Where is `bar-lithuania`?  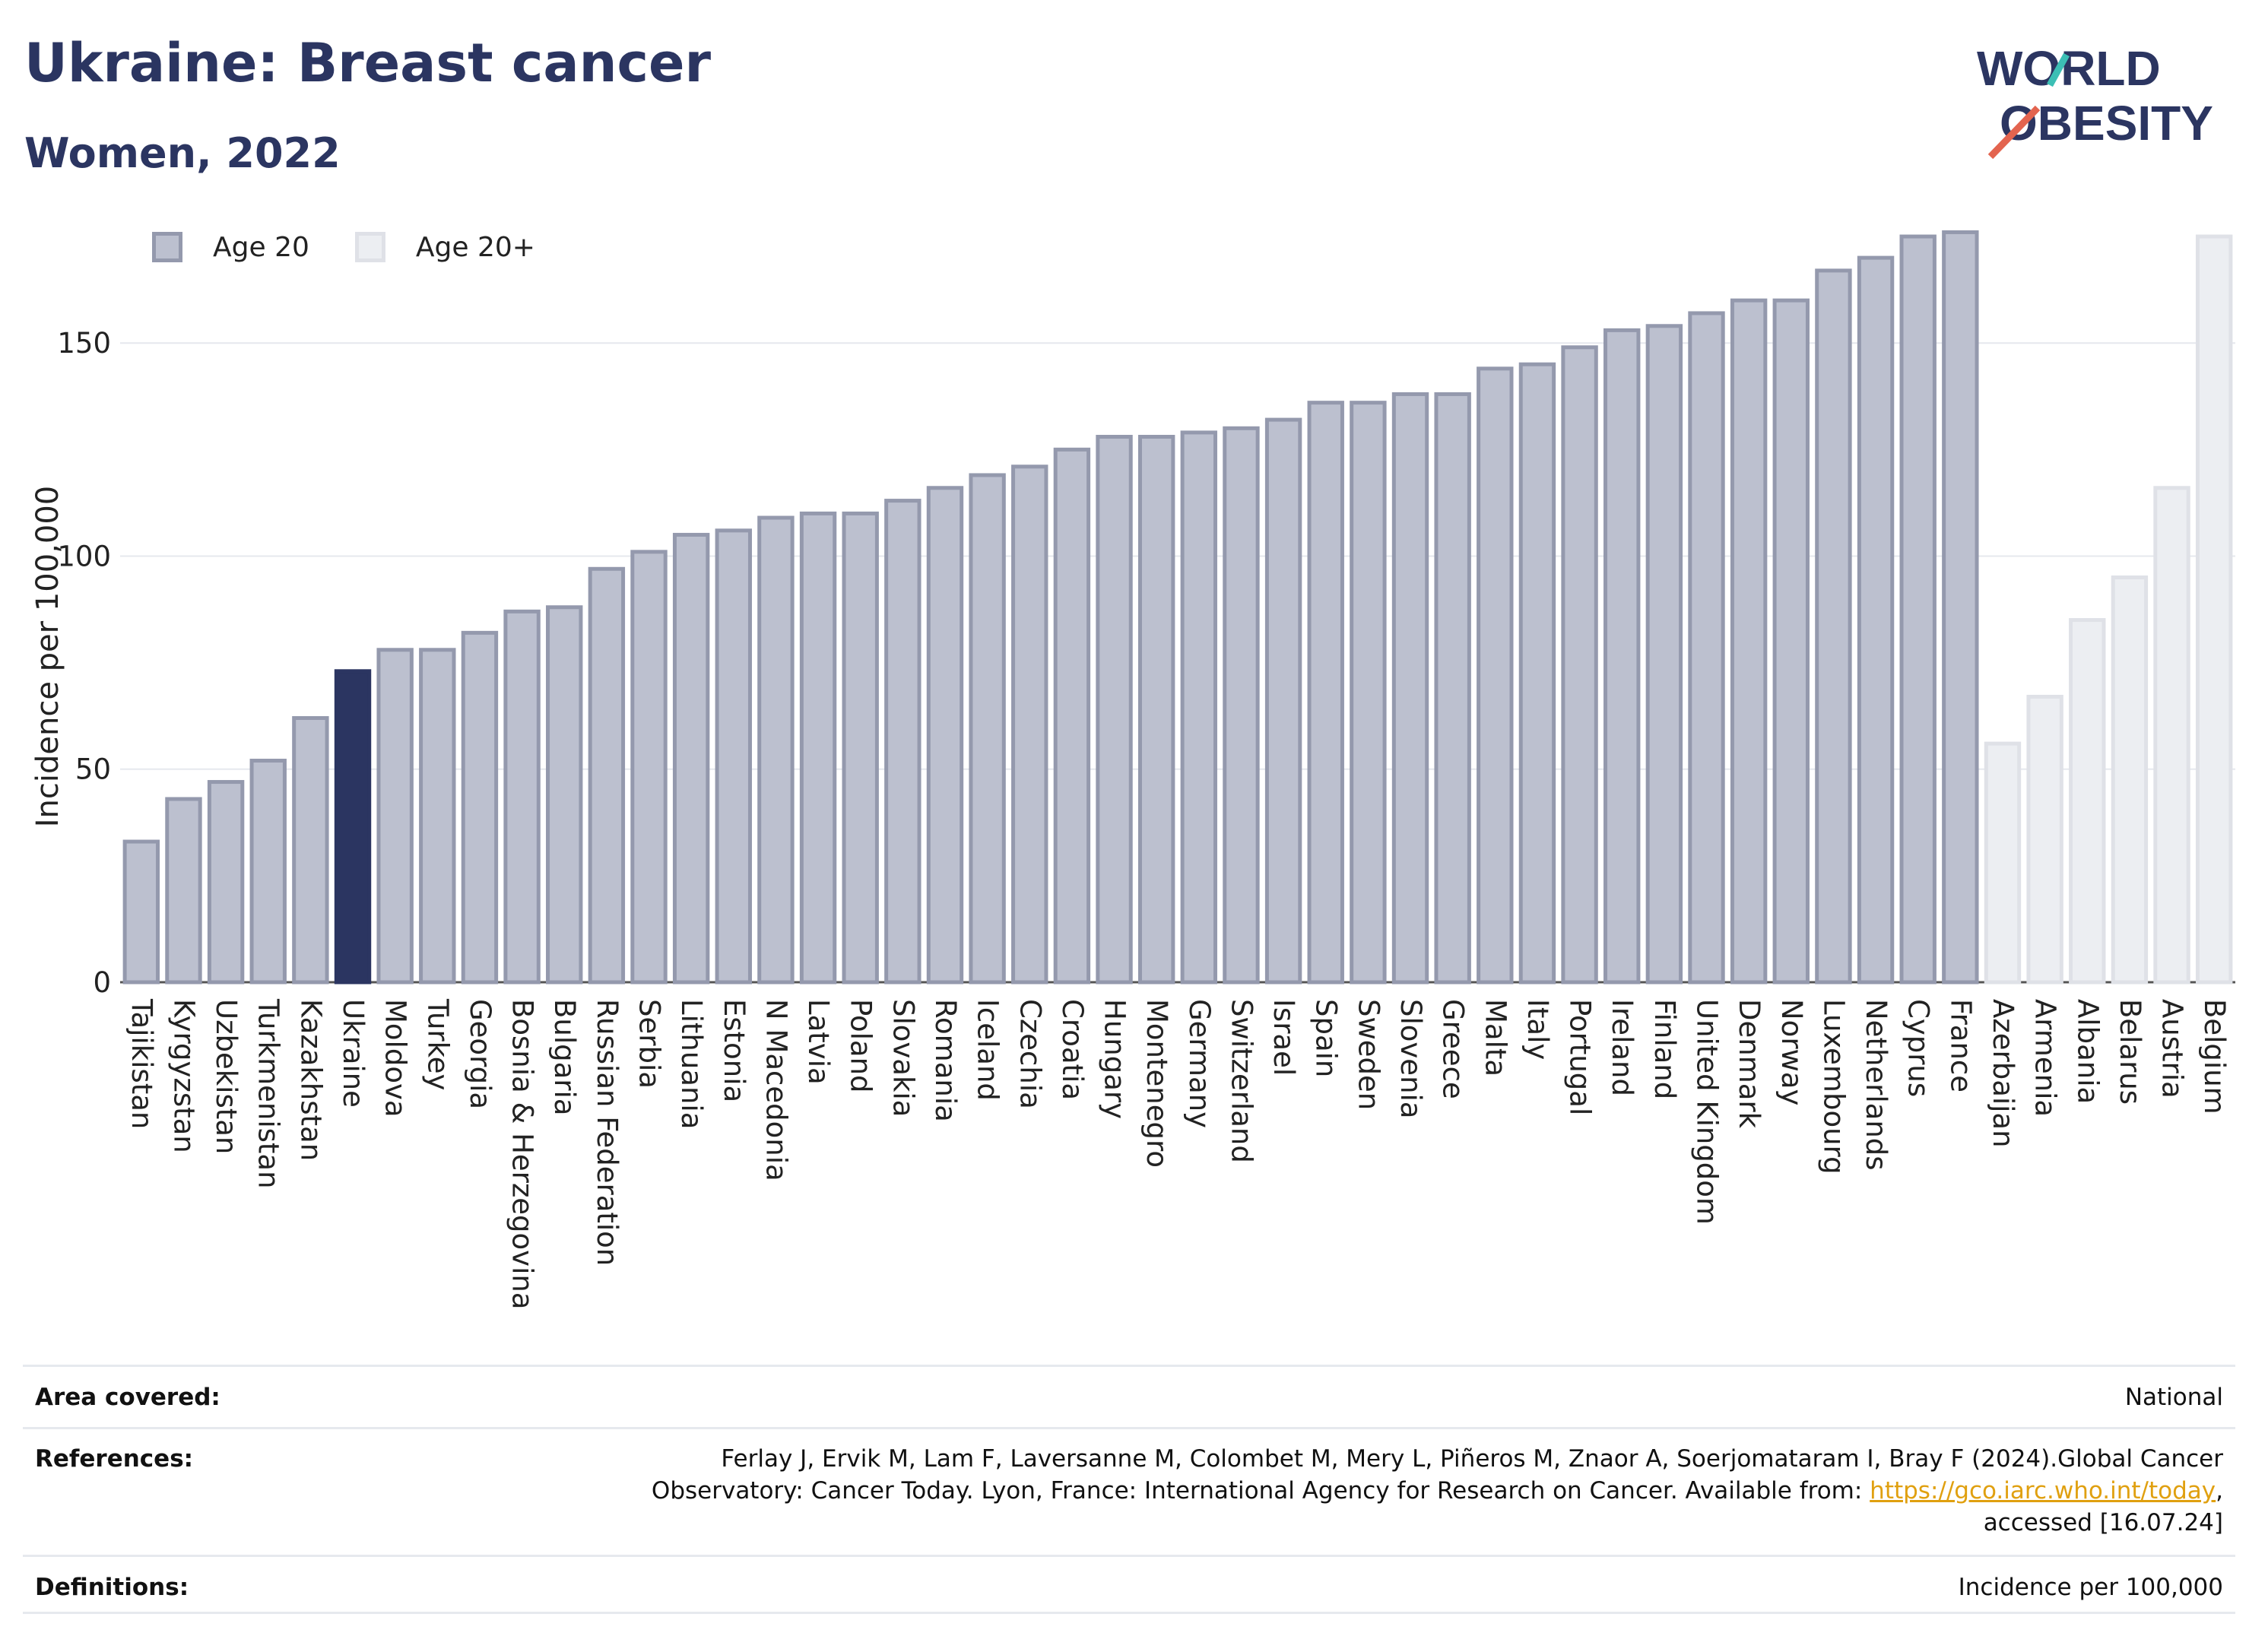
bar-lithuania is located at coordinates (691, 758).